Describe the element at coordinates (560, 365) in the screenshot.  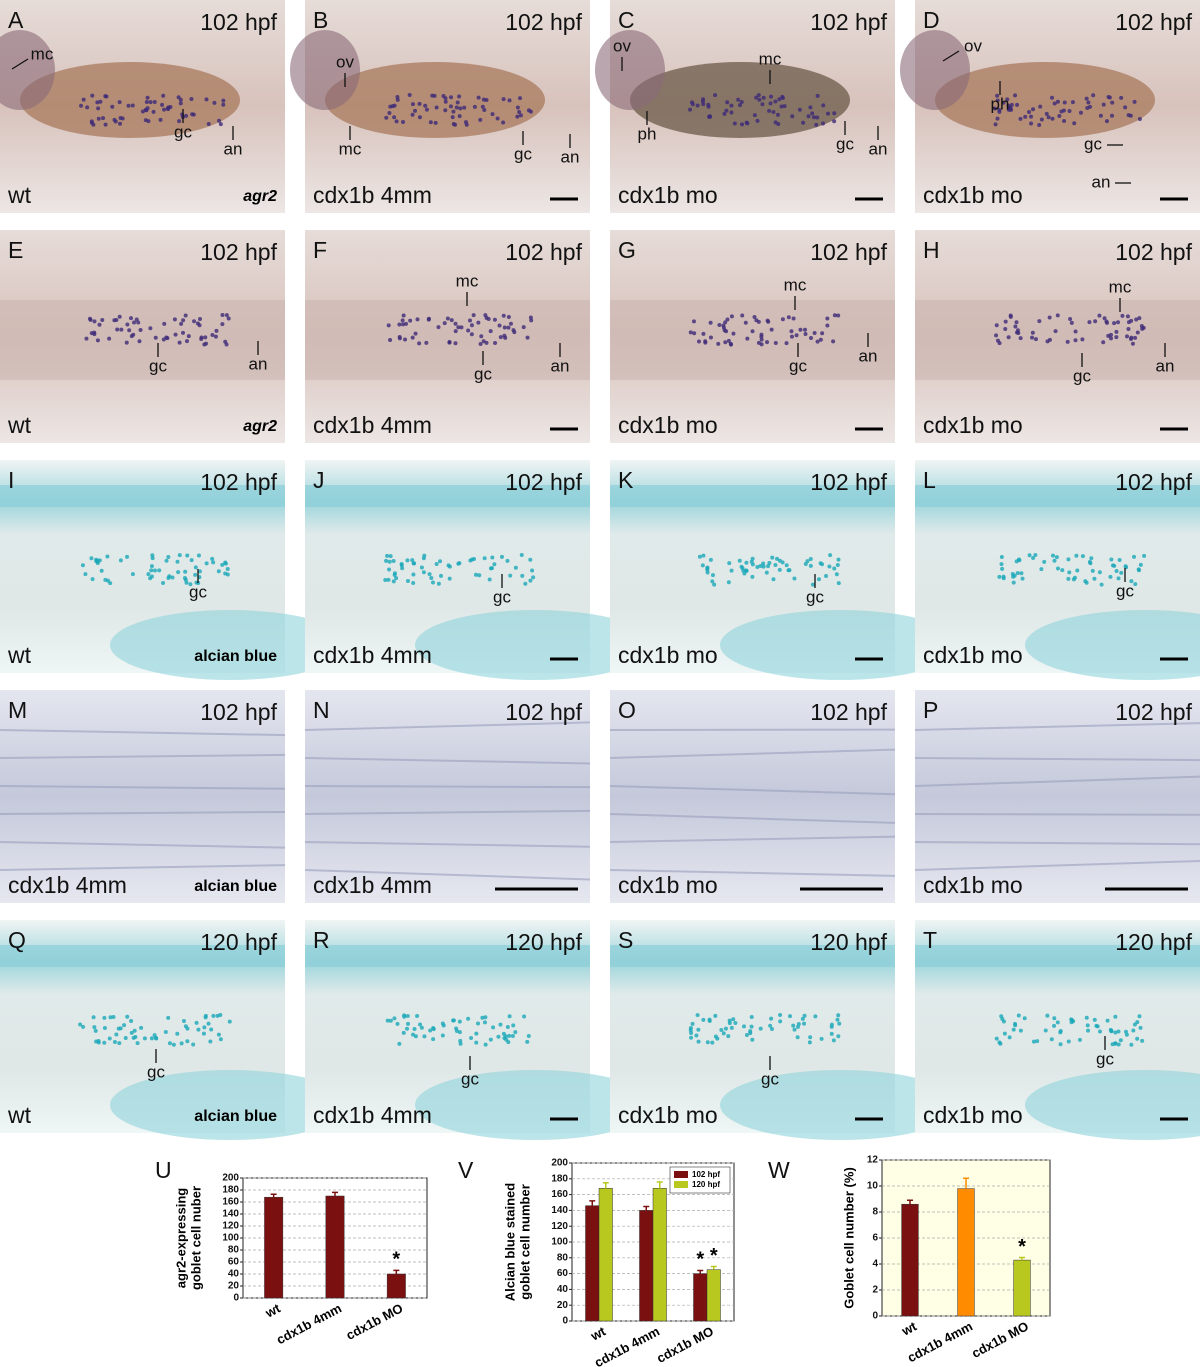
I see `annotation: an` at that location.